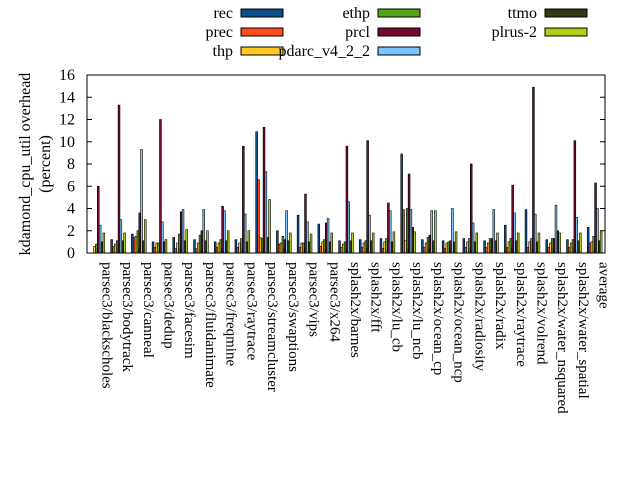 The image size is (640, 480). Describe the element at coordinates (459, 322) in the screenshot. I see `x-tick-label: splash2x/ocean_ncp` at that location.